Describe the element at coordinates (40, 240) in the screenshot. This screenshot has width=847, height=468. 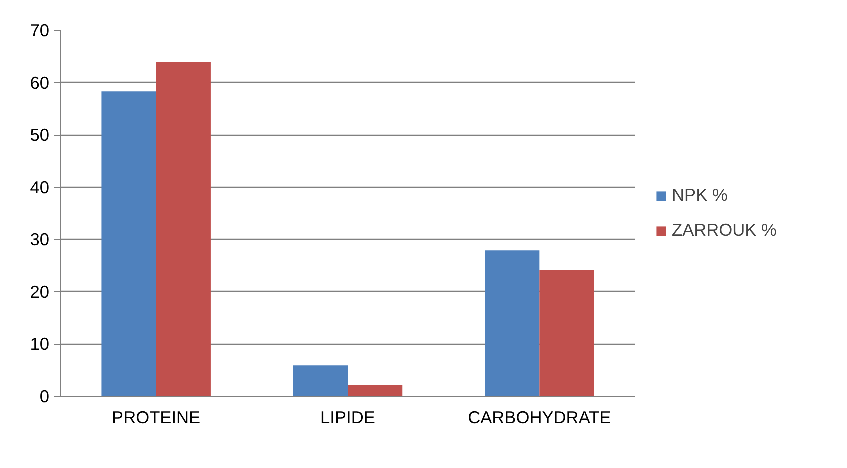
I see `y-tick-label: 30` at that location.